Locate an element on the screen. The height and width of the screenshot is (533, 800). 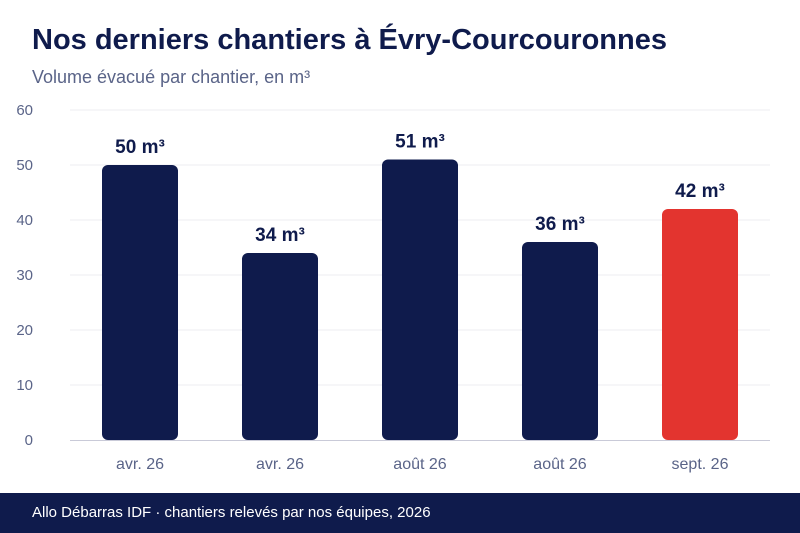
y-tick-label: 0 is located at coordinates (29, 440).